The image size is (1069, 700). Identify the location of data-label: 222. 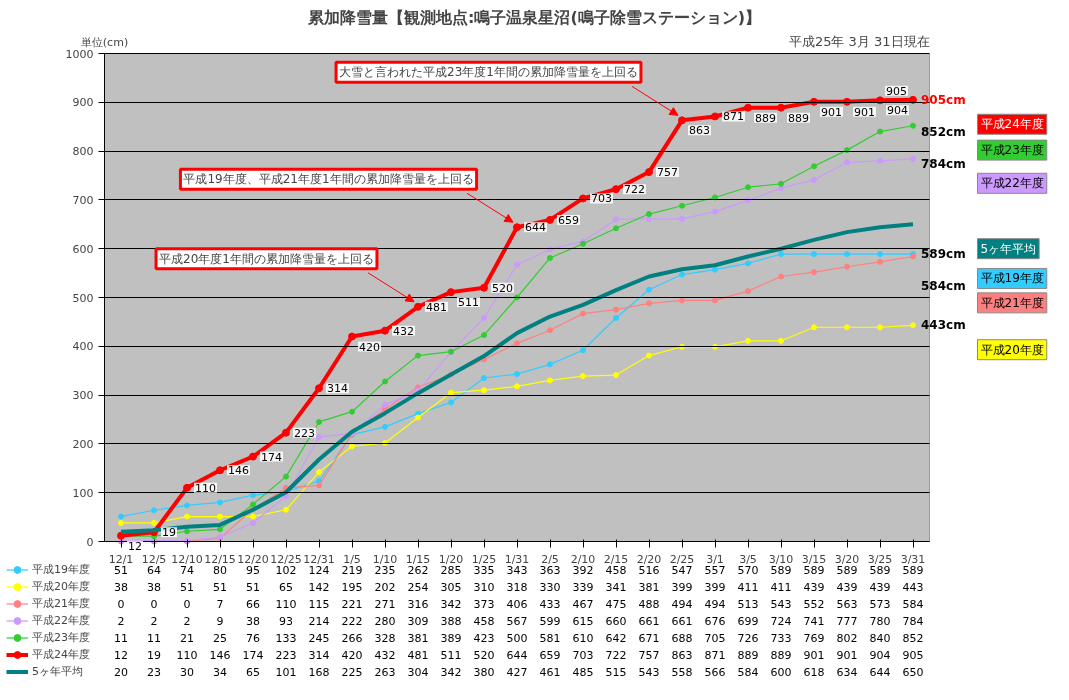
(352, 621).